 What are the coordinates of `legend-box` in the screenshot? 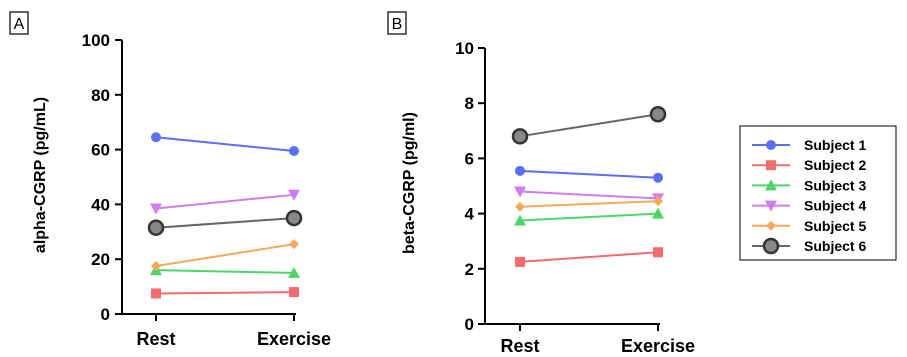 It's located at (818, 193).